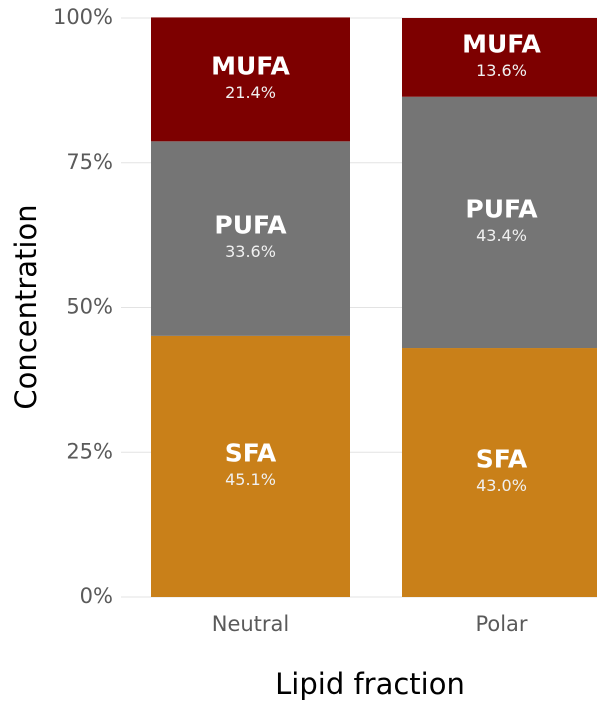 This screenshot has width=597, height=712. I want to click on x-axis-title: Lipid fraction, so click(370, 684).